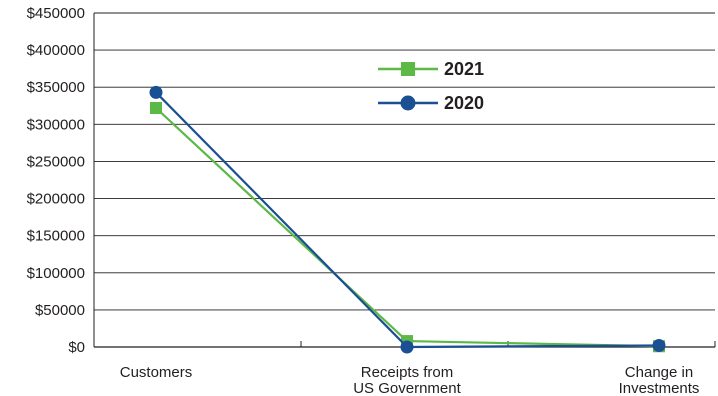 Image resolution: width=718 pixels, height=396 pixels. What do you see at coordinates (408, 69) in the screenshot?
I see `legend-marker-2021` at bounding box center [408, 69].